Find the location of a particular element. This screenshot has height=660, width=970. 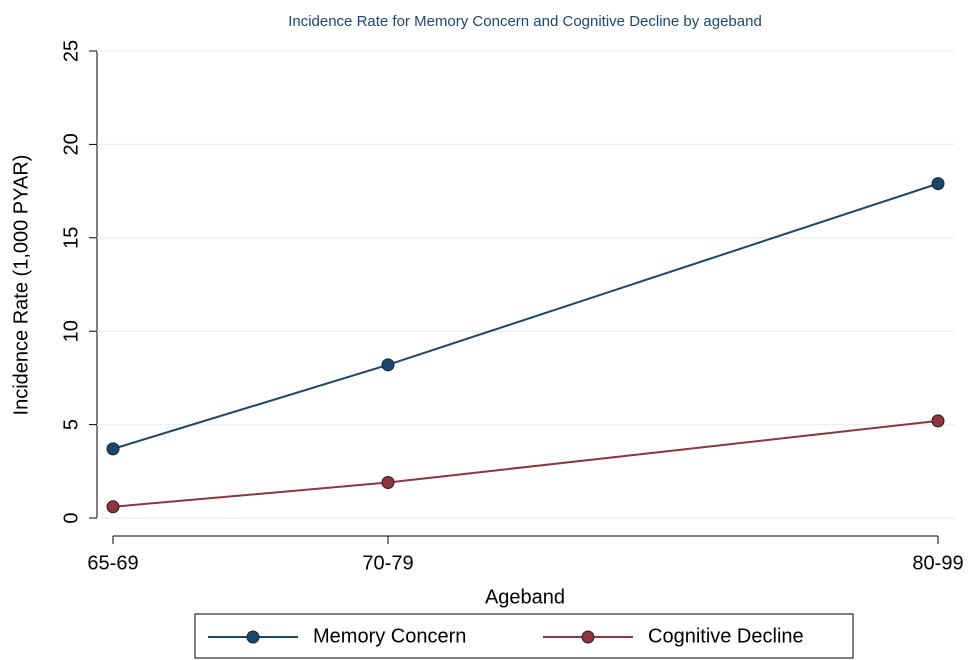

y-tick-label: 15 is located at coordinates (71, 238).